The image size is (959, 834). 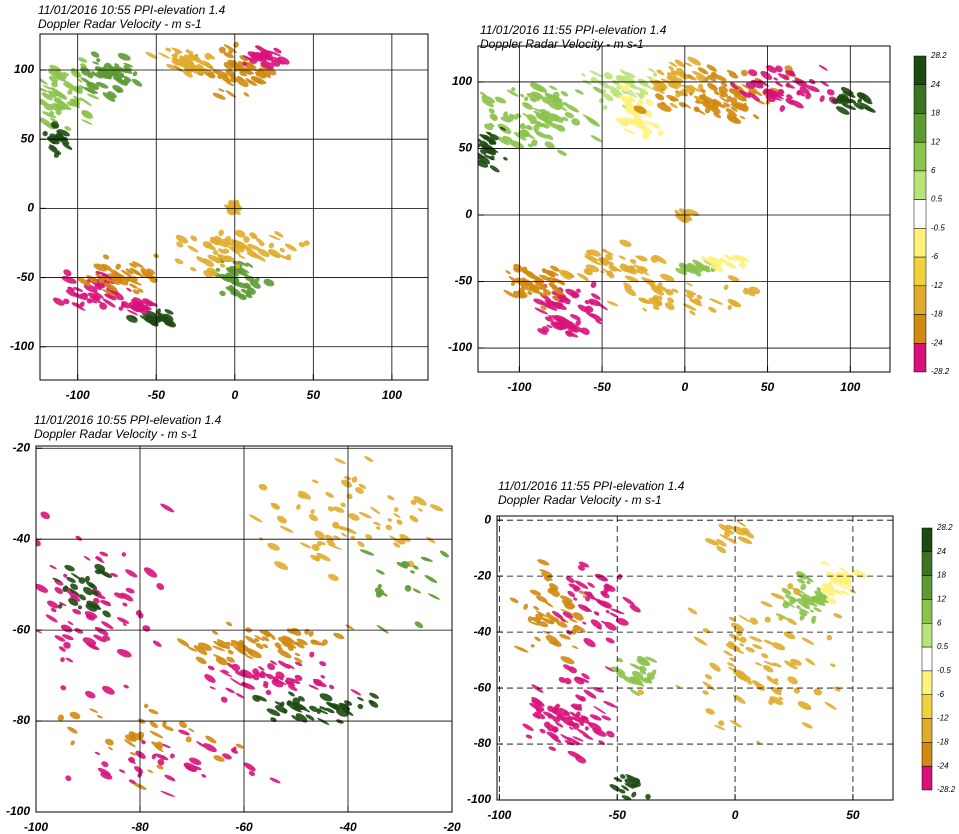 I want to click on panel-subtitle: Doppler Radar Velocity - m s-1, so click(x=116, y=434).